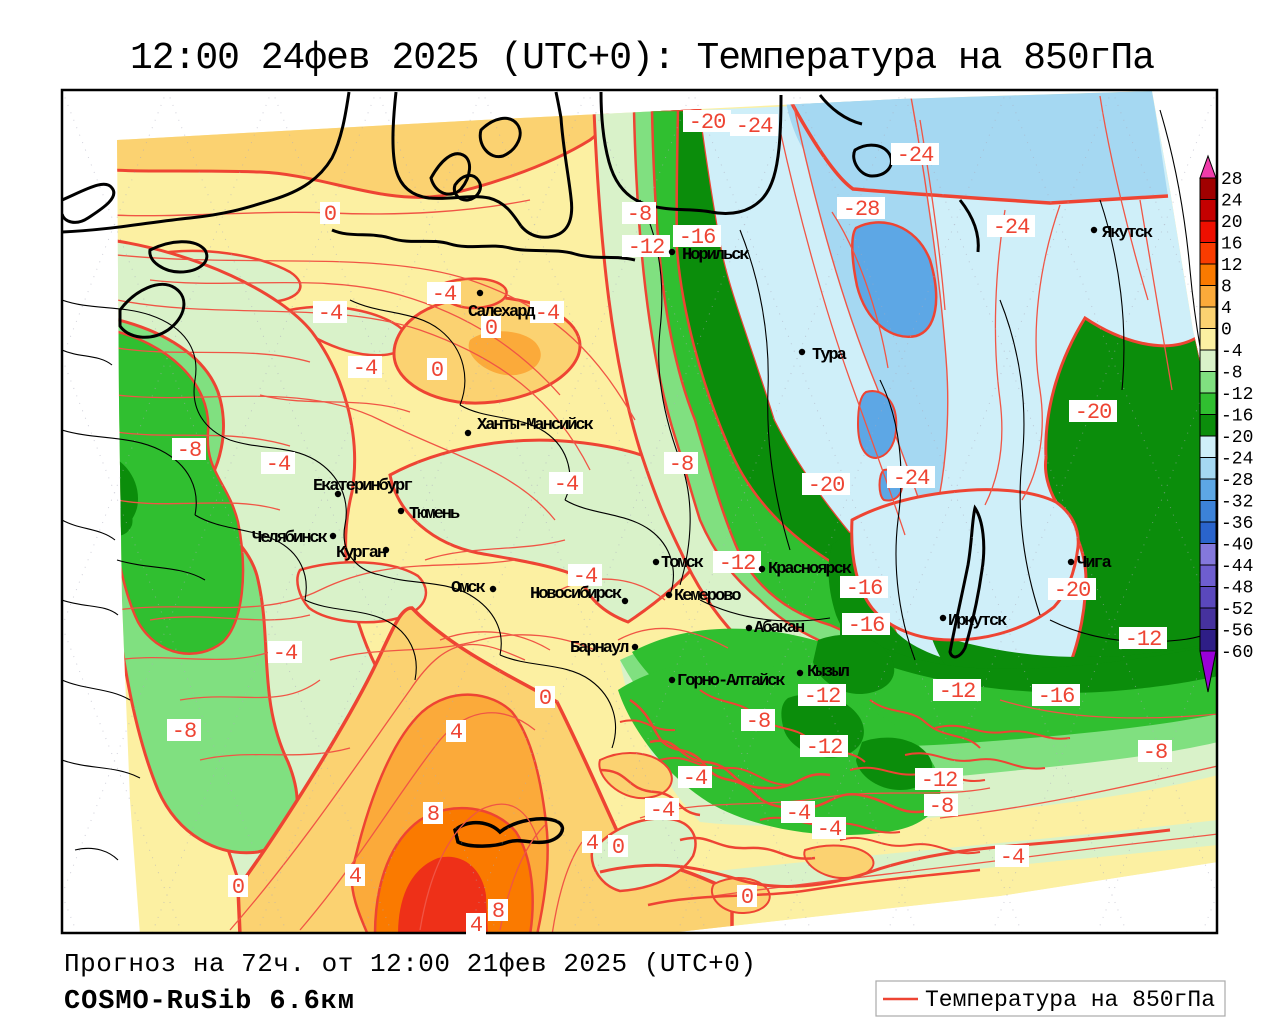 This screenshot has height=1024, width=1280. Describe the element at coordinates (1237, 546) in the screenshot. I see `svg-text: -40` at that location.